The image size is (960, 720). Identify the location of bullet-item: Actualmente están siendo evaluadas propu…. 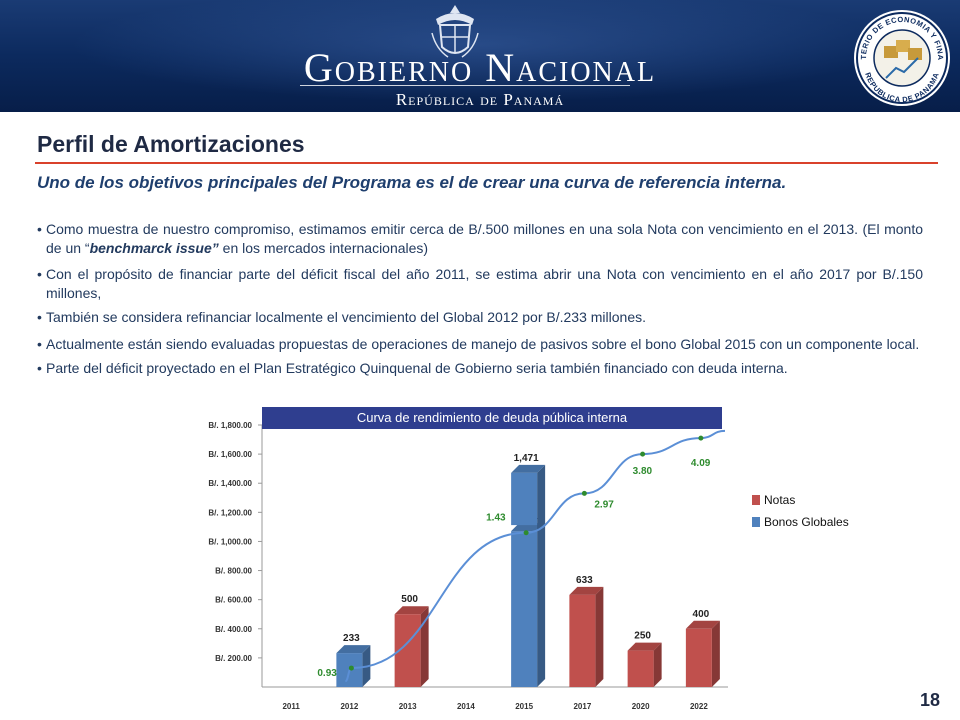
(480, 344).